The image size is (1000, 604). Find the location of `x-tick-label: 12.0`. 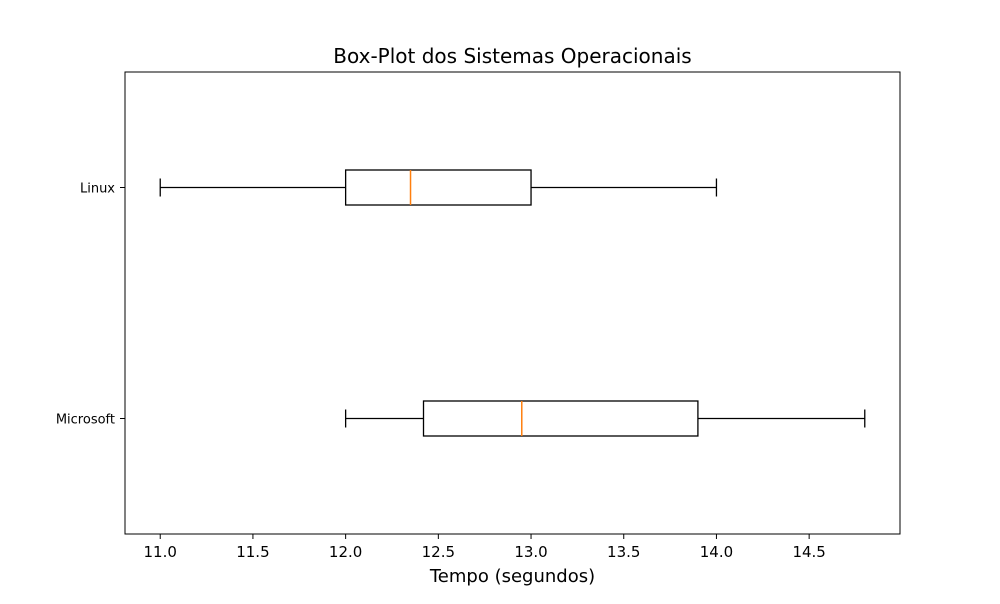

x-tick-label: 12.0 is located at coordinates (345, 552).